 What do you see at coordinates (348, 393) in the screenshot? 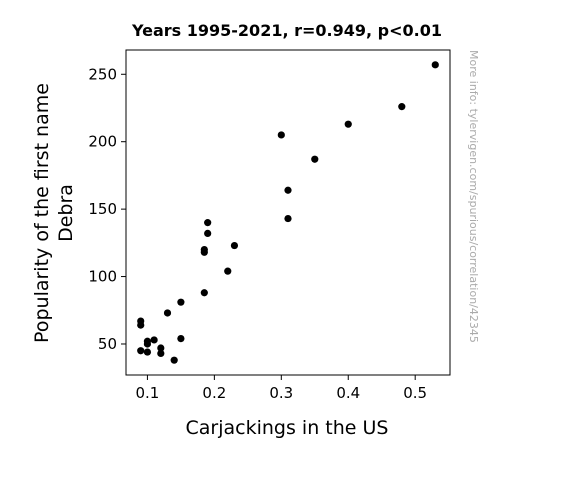
I see `x-tick-label: 0.4` at bounding box center [348, 393].